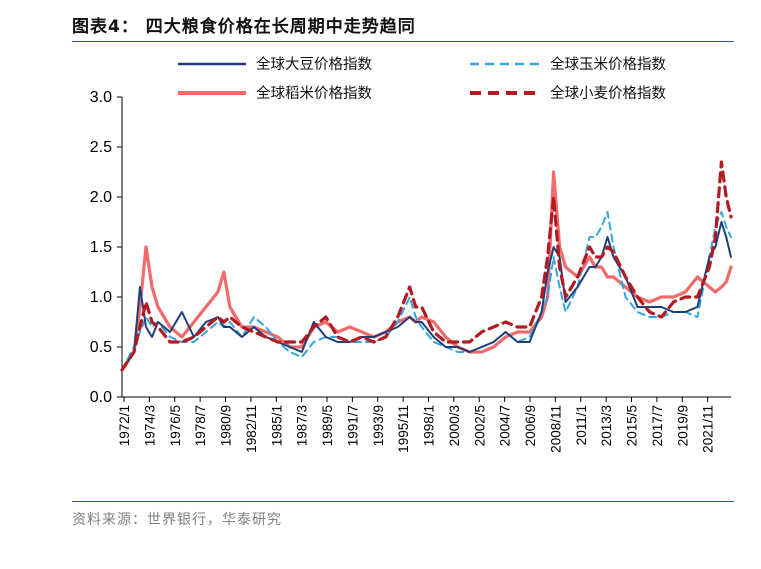 Image resolution: width=761 pixels, height=569 pixels. Describe the element at coordinates (101, 397) in the screenshot. I see `y-tick-label: 0.0` at that location.